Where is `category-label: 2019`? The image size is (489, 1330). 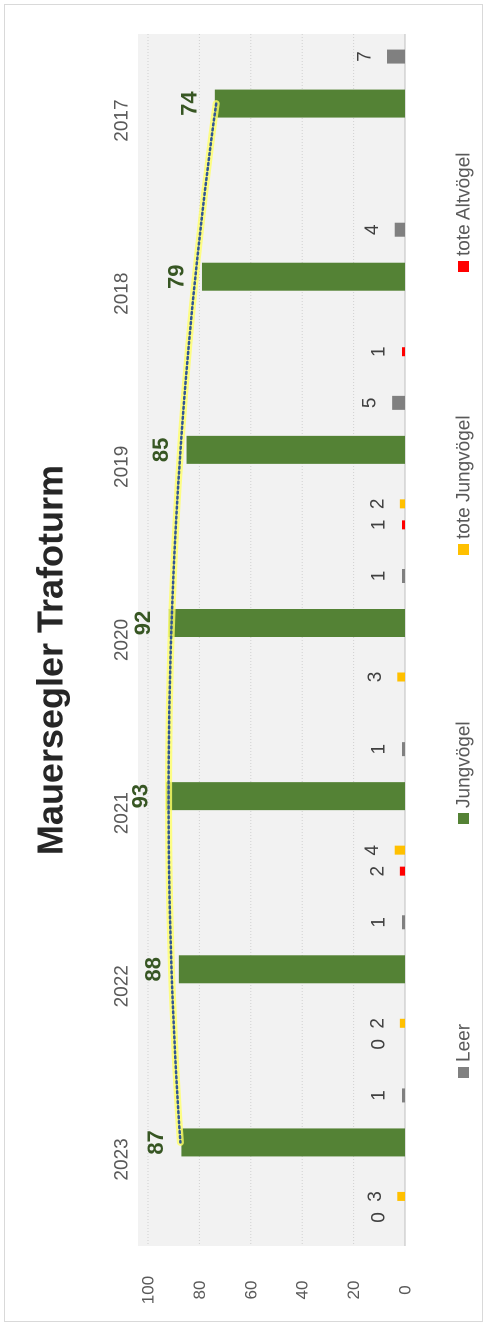 category-label: 2019 is located at coordinates (122, 467).